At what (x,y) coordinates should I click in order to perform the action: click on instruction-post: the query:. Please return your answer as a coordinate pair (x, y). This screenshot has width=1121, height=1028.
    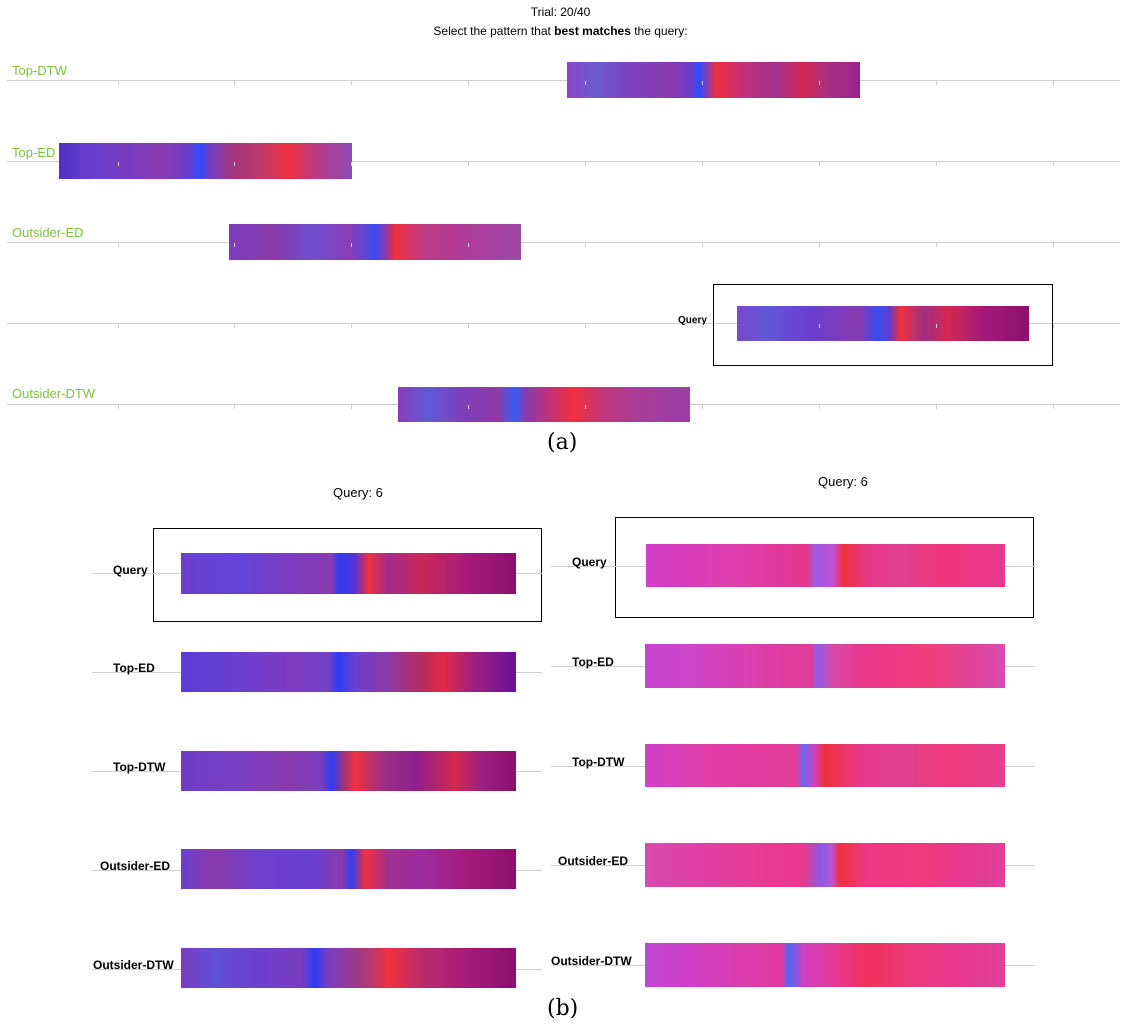
    Looking at the image, I should click on (659, 31).